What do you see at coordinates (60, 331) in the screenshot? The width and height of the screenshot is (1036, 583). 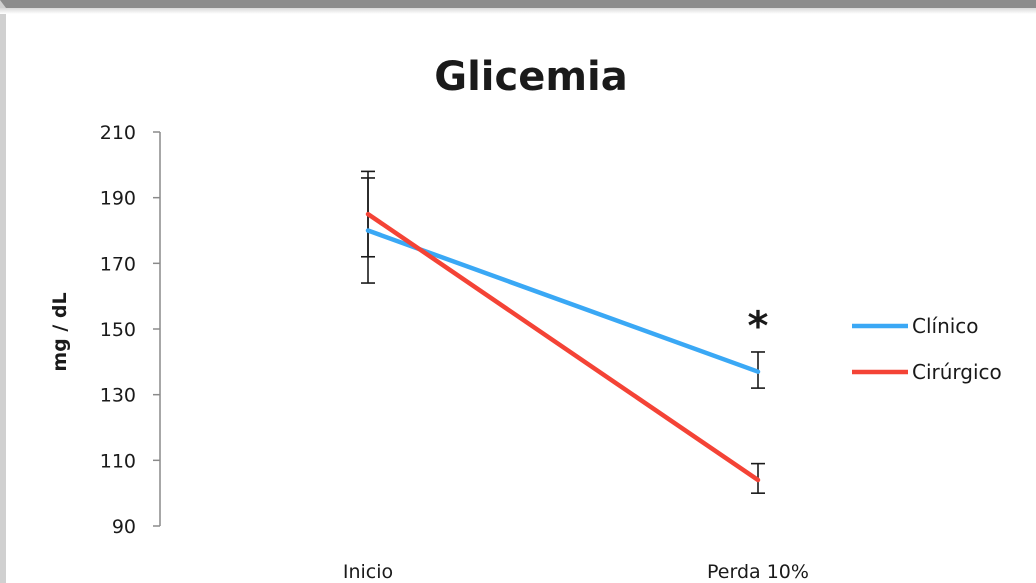 I see `y-axis-label: mg / dL` at bounding box center [60, 331].